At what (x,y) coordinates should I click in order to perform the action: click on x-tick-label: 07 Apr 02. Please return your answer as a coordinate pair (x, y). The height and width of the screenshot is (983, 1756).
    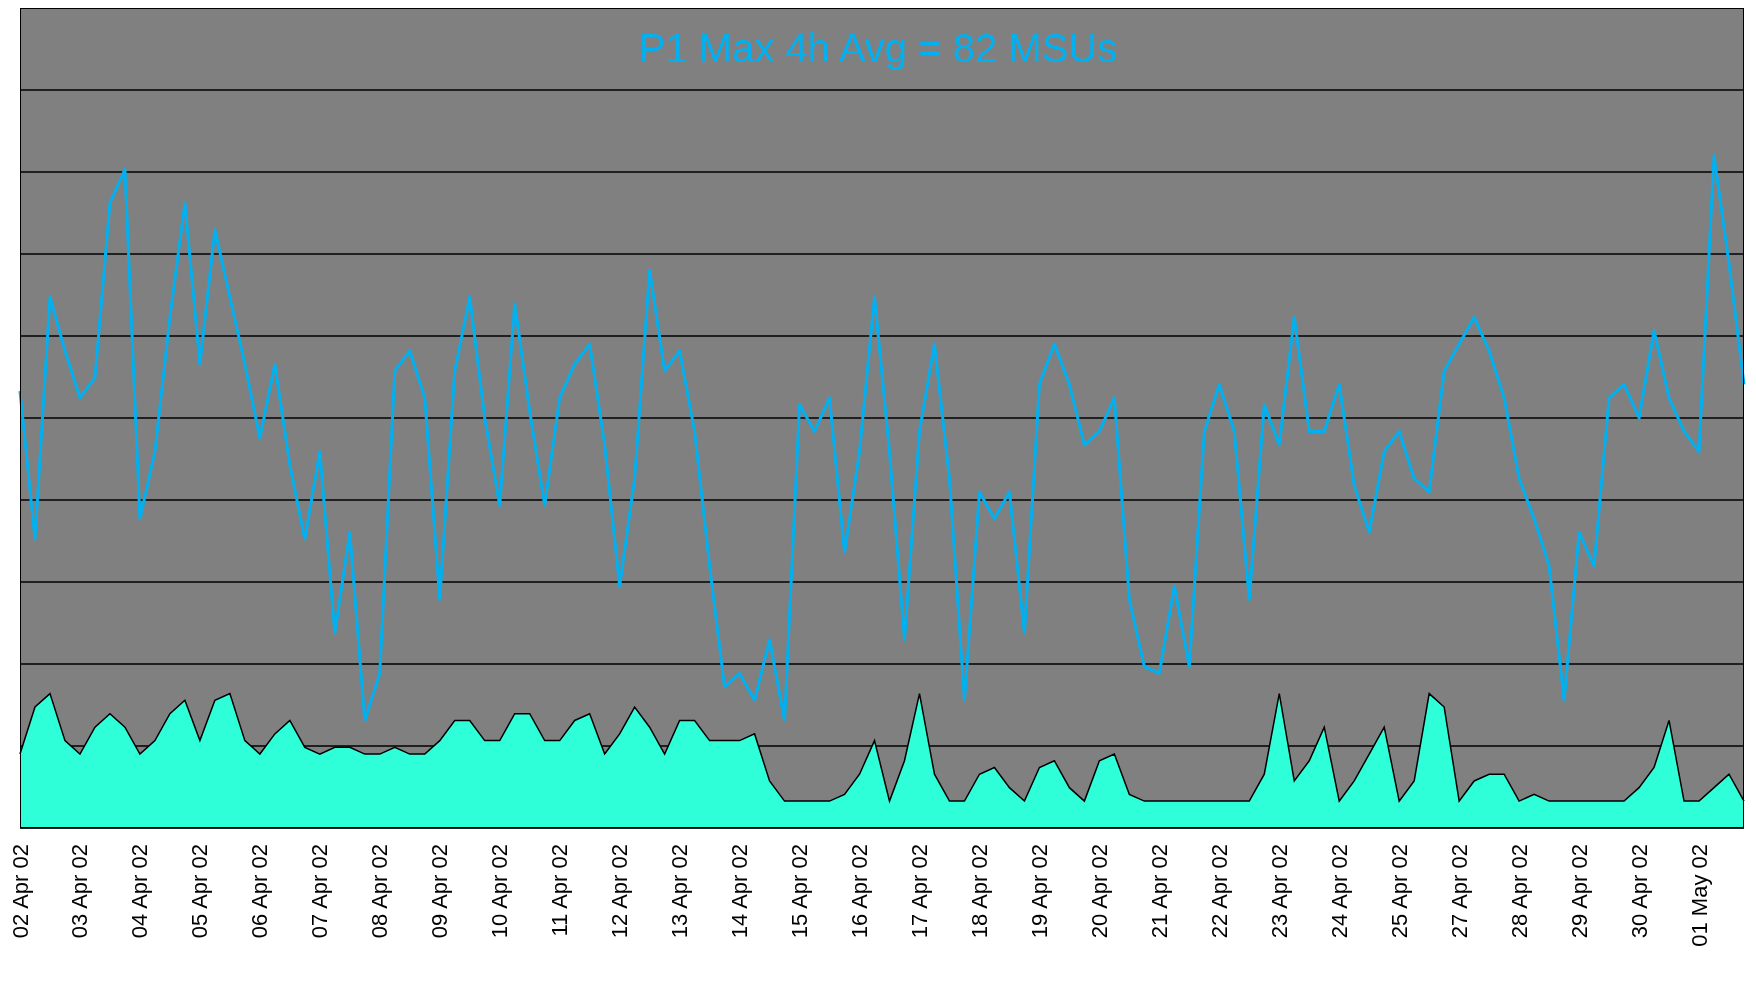
    Looking at the image, I should click on (320, 891).